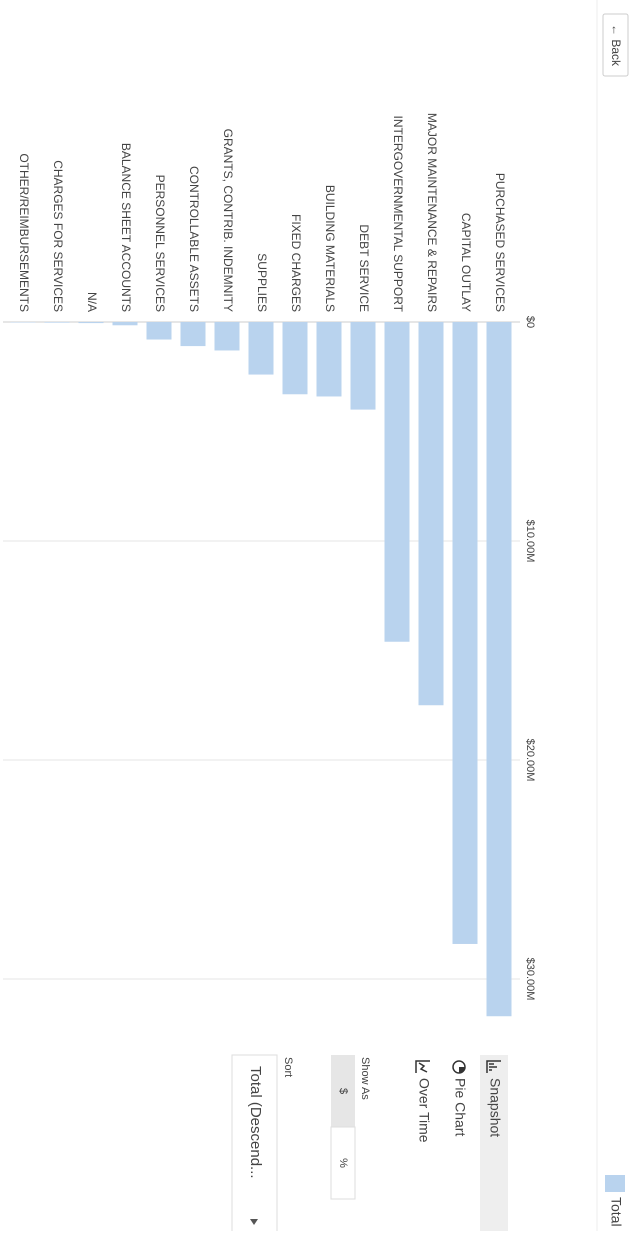 Image resolution: width=635 pixels, height=1236 pixels. What do you see at coordinates (24, 232) in the screenshot?
I see `x-tick-label: OTHER/REIMBURSEMENTS` at bounding box center [24, 232].